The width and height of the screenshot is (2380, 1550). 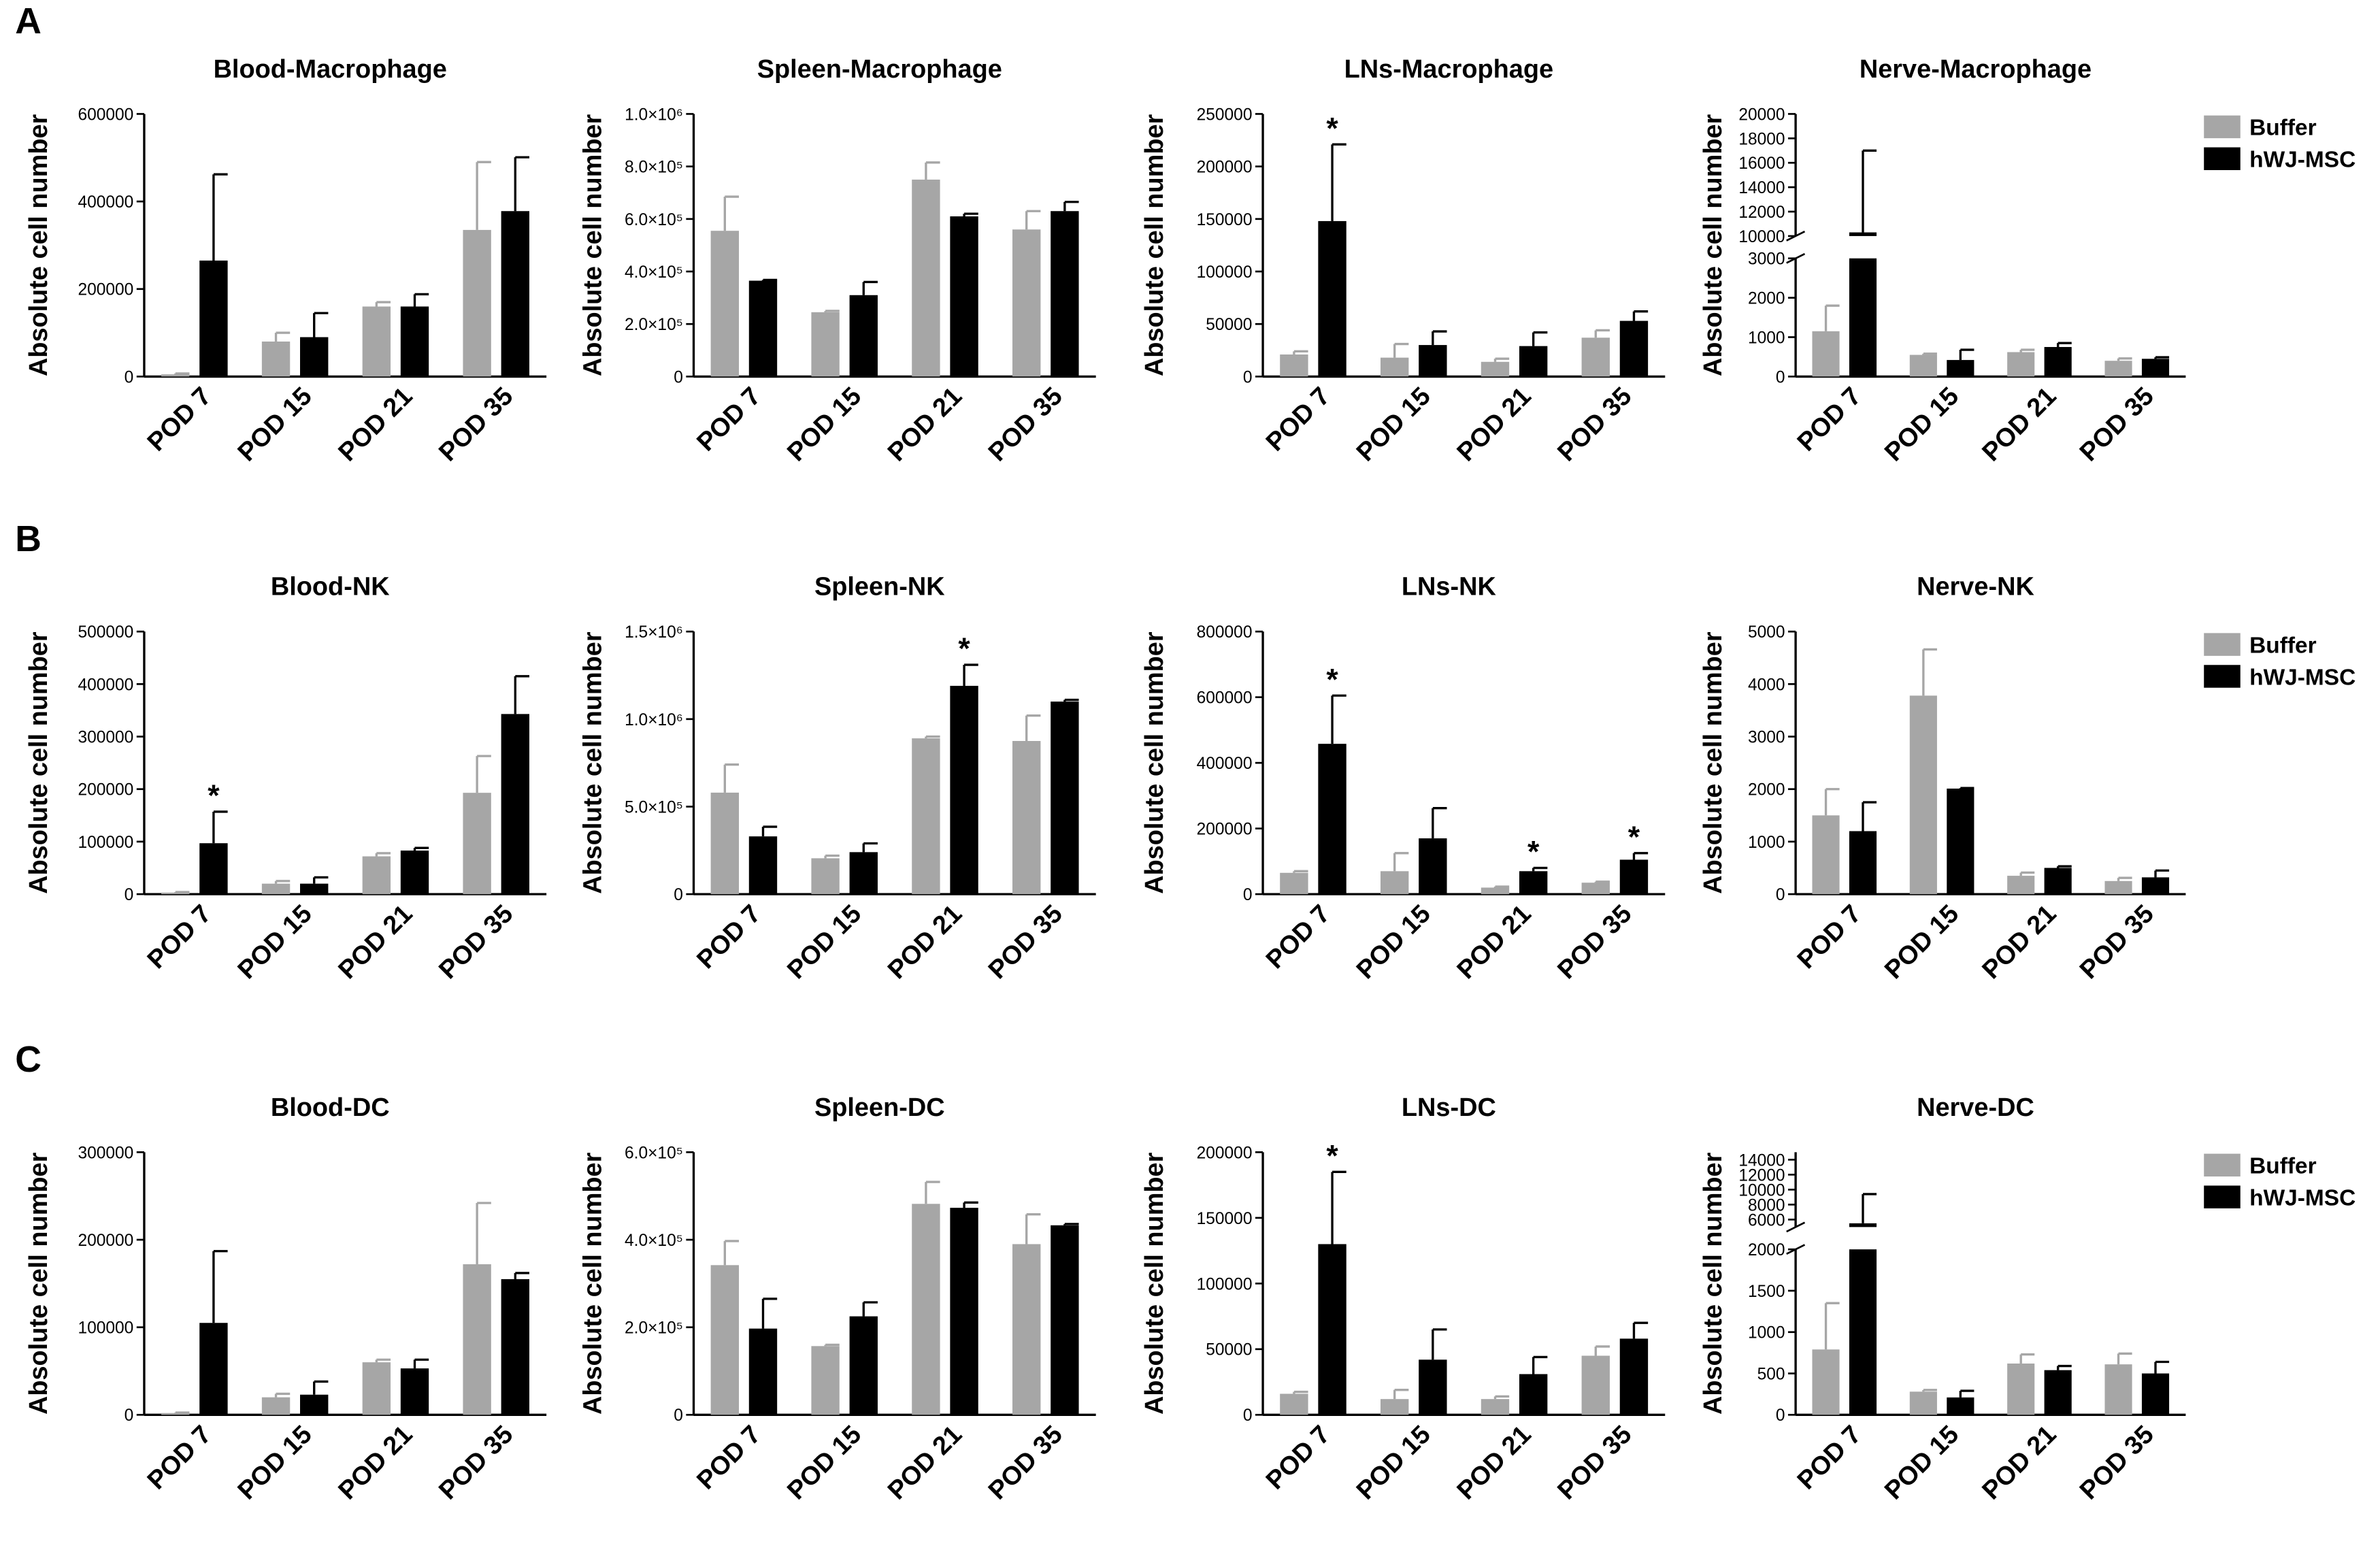 I want to click on y-tick-label: 6000, so click(x=1767, y=1220).